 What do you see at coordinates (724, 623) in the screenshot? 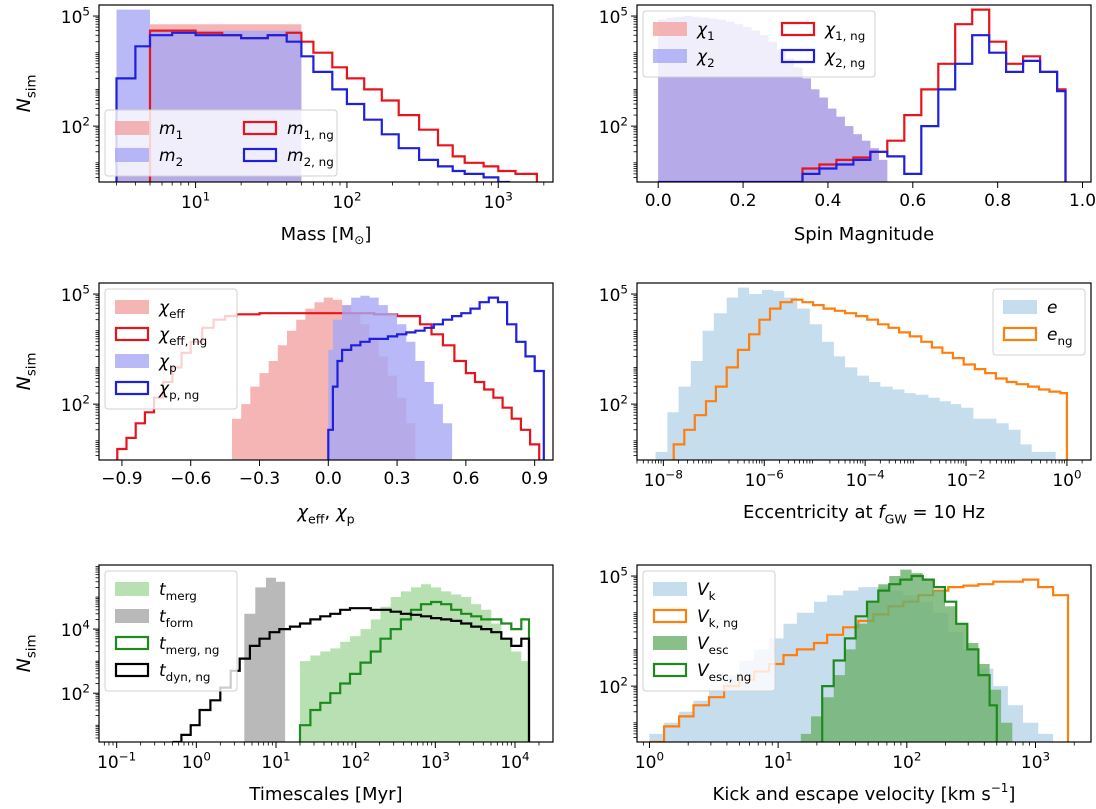
I see `label-sub: k, ng` at bounding box center [724, 623].